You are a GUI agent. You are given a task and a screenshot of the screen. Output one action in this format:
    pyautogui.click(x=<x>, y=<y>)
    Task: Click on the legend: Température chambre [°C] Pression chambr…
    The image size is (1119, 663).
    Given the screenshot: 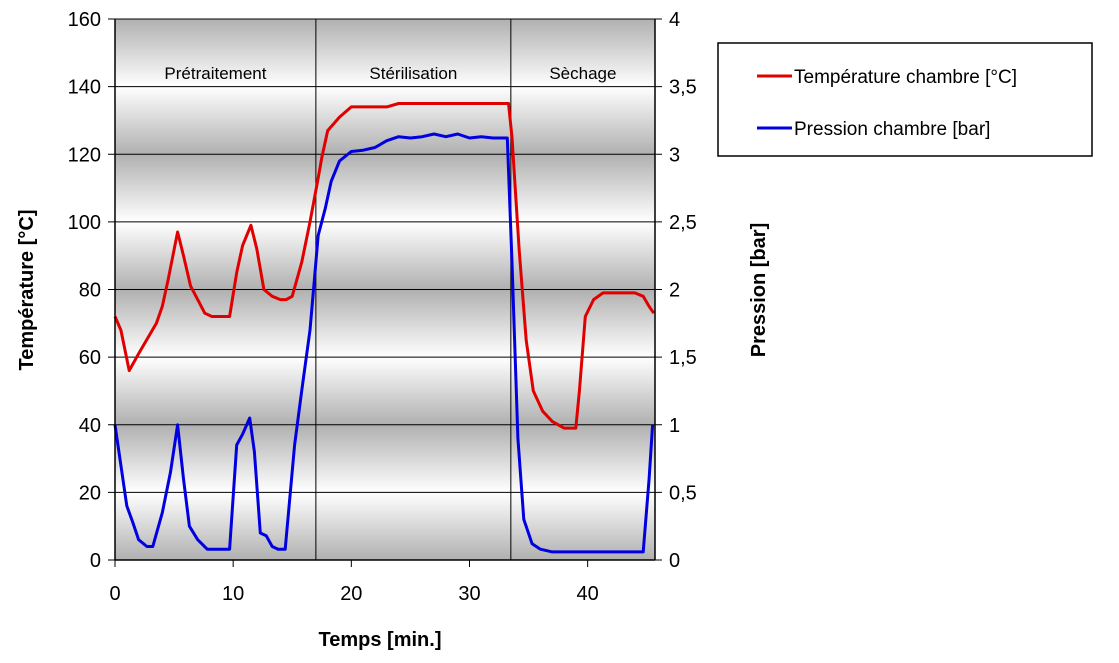 What is the action you would take?
    pyautogui.click(x=905, y=99)
    